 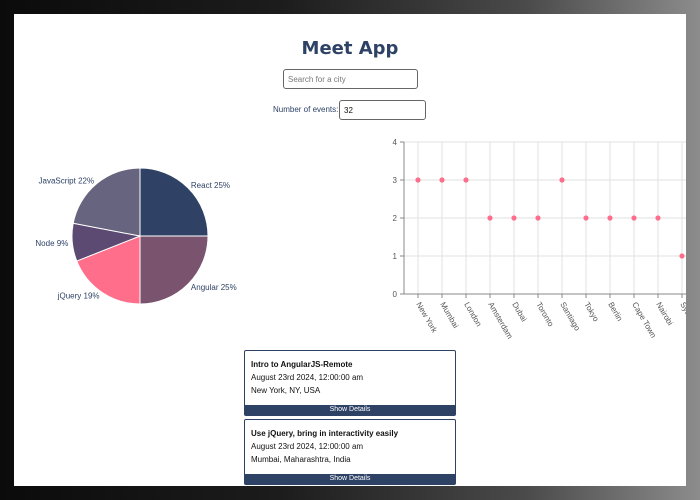 I want to click on y-tick-label: 0, so click(x=395, y=294).